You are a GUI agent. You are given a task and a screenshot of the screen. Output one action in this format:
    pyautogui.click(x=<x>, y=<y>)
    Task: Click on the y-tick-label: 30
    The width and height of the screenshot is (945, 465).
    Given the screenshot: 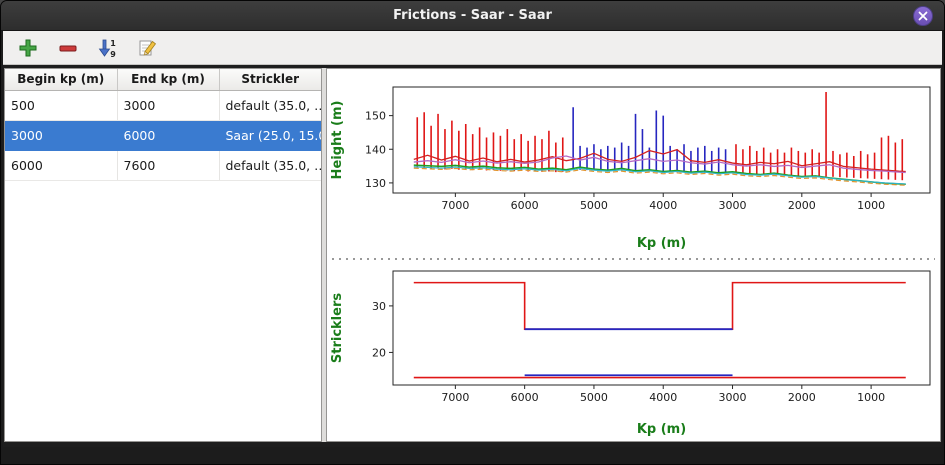 What is the action you would take?
    pyautogui.click(x=379, y=306)
    